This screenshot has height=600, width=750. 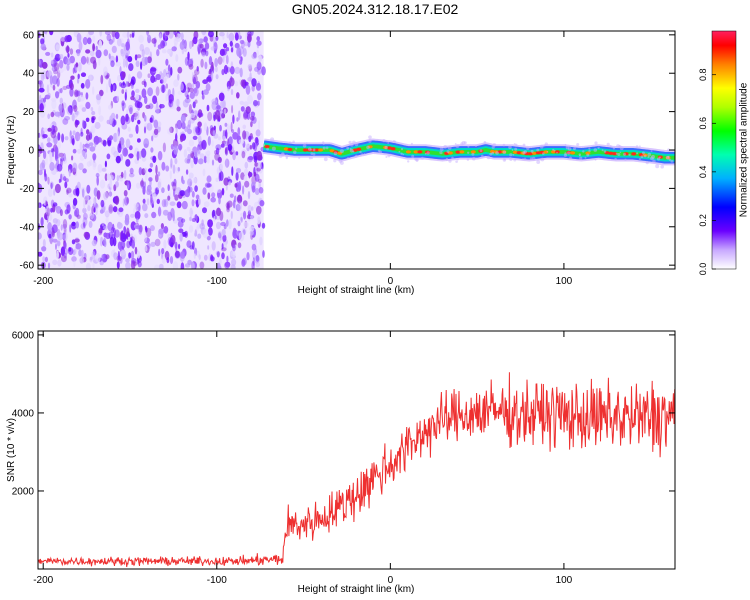 I want to click on y-tick-label: -60, so click(x=27, y=266).